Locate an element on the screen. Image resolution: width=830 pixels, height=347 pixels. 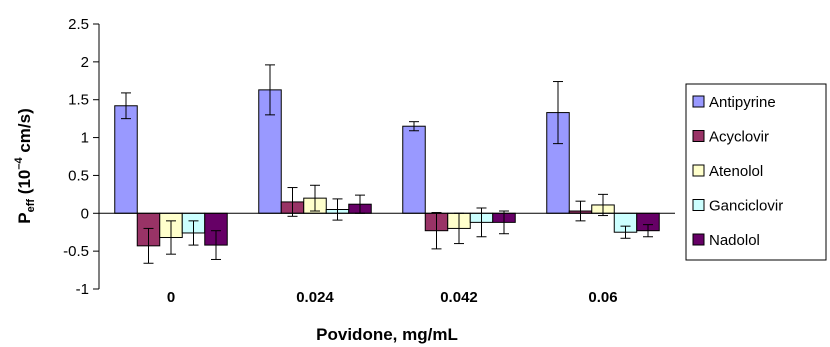
x-tick-label-2: 0.042 is located at coordinates (459, 297).